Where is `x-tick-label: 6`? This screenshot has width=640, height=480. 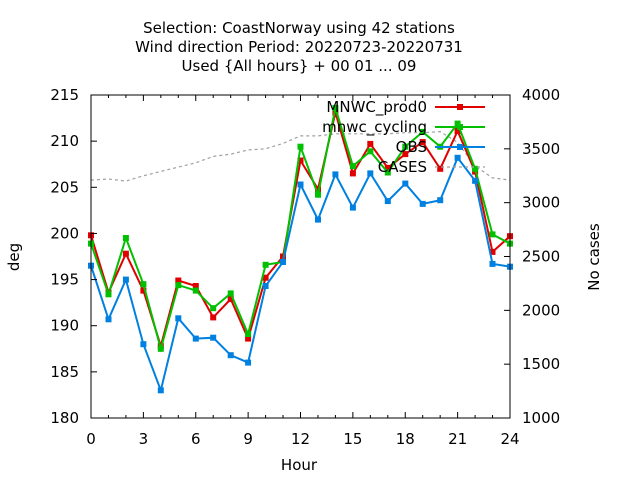 x-tick-label: 6 is located at coordinates (196, 439).